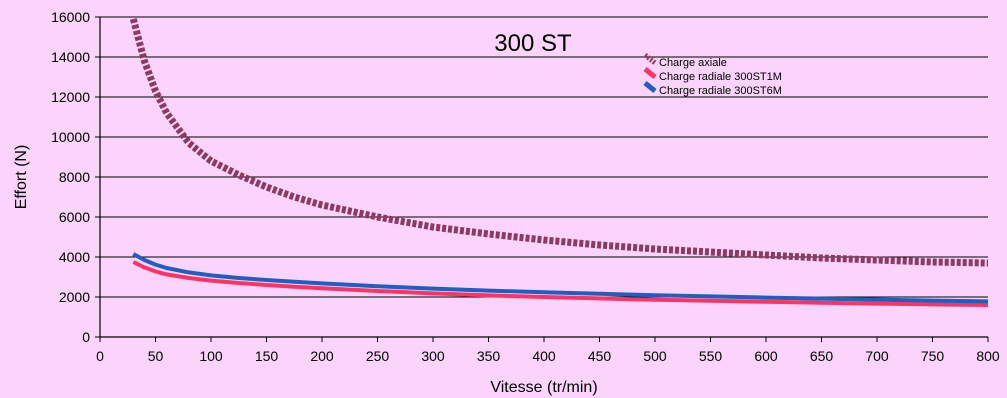 Image resolution: width=1007 pixels, height=398 pixels. I want to click on legend-label-3: Charge radiale 300ST6M, so click(720, 91).